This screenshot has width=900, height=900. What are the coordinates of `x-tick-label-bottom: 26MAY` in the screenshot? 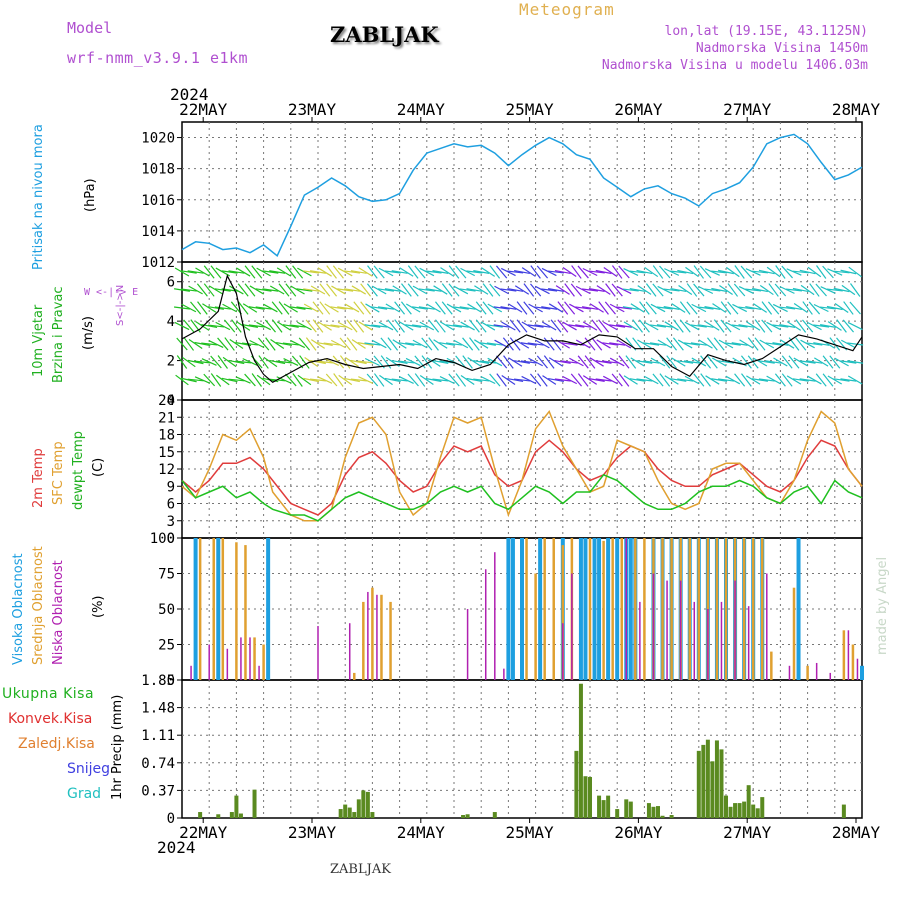 It's located at (638, 832).